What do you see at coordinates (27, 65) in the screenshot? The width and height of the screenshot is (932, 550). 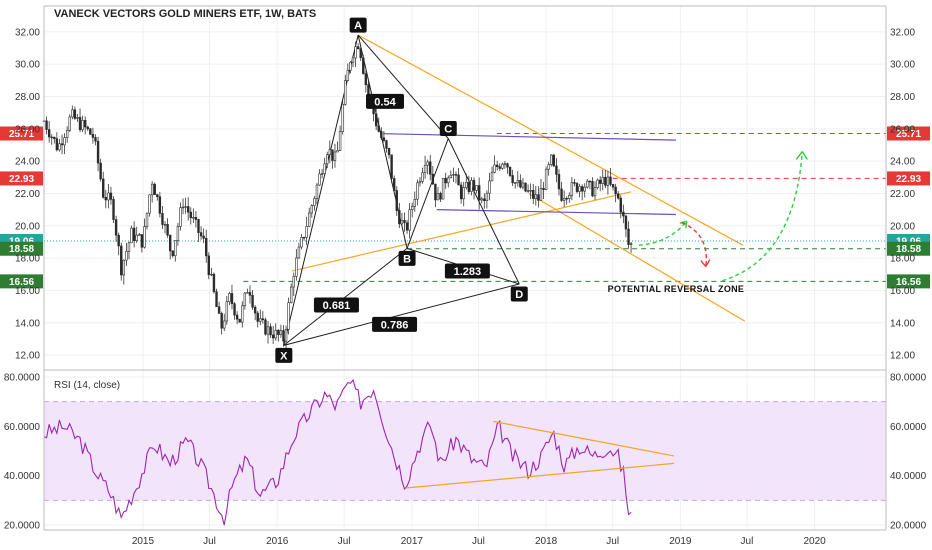 I see `price-tick-label-left: 30.00` at bounding box center [27, 65].